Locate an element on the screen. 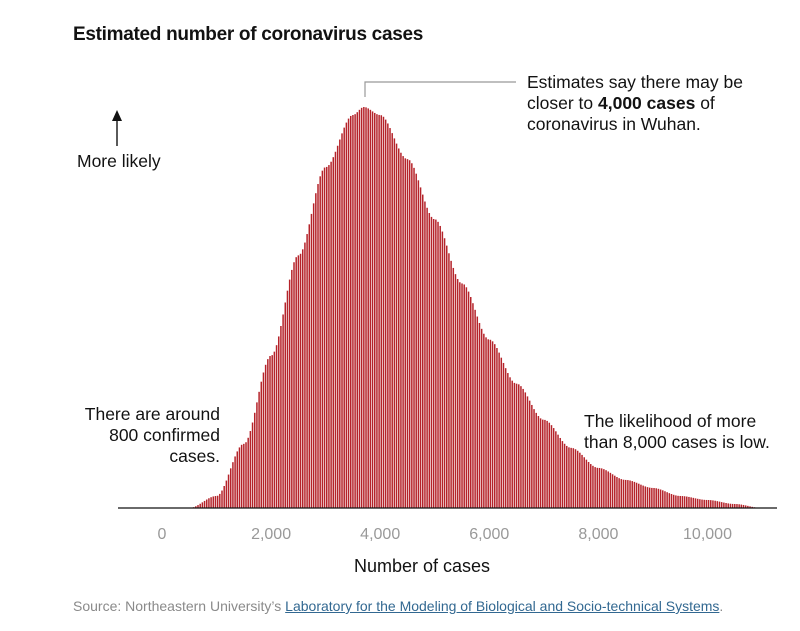  up-arrow-icon is located at coordinates (117, 128).